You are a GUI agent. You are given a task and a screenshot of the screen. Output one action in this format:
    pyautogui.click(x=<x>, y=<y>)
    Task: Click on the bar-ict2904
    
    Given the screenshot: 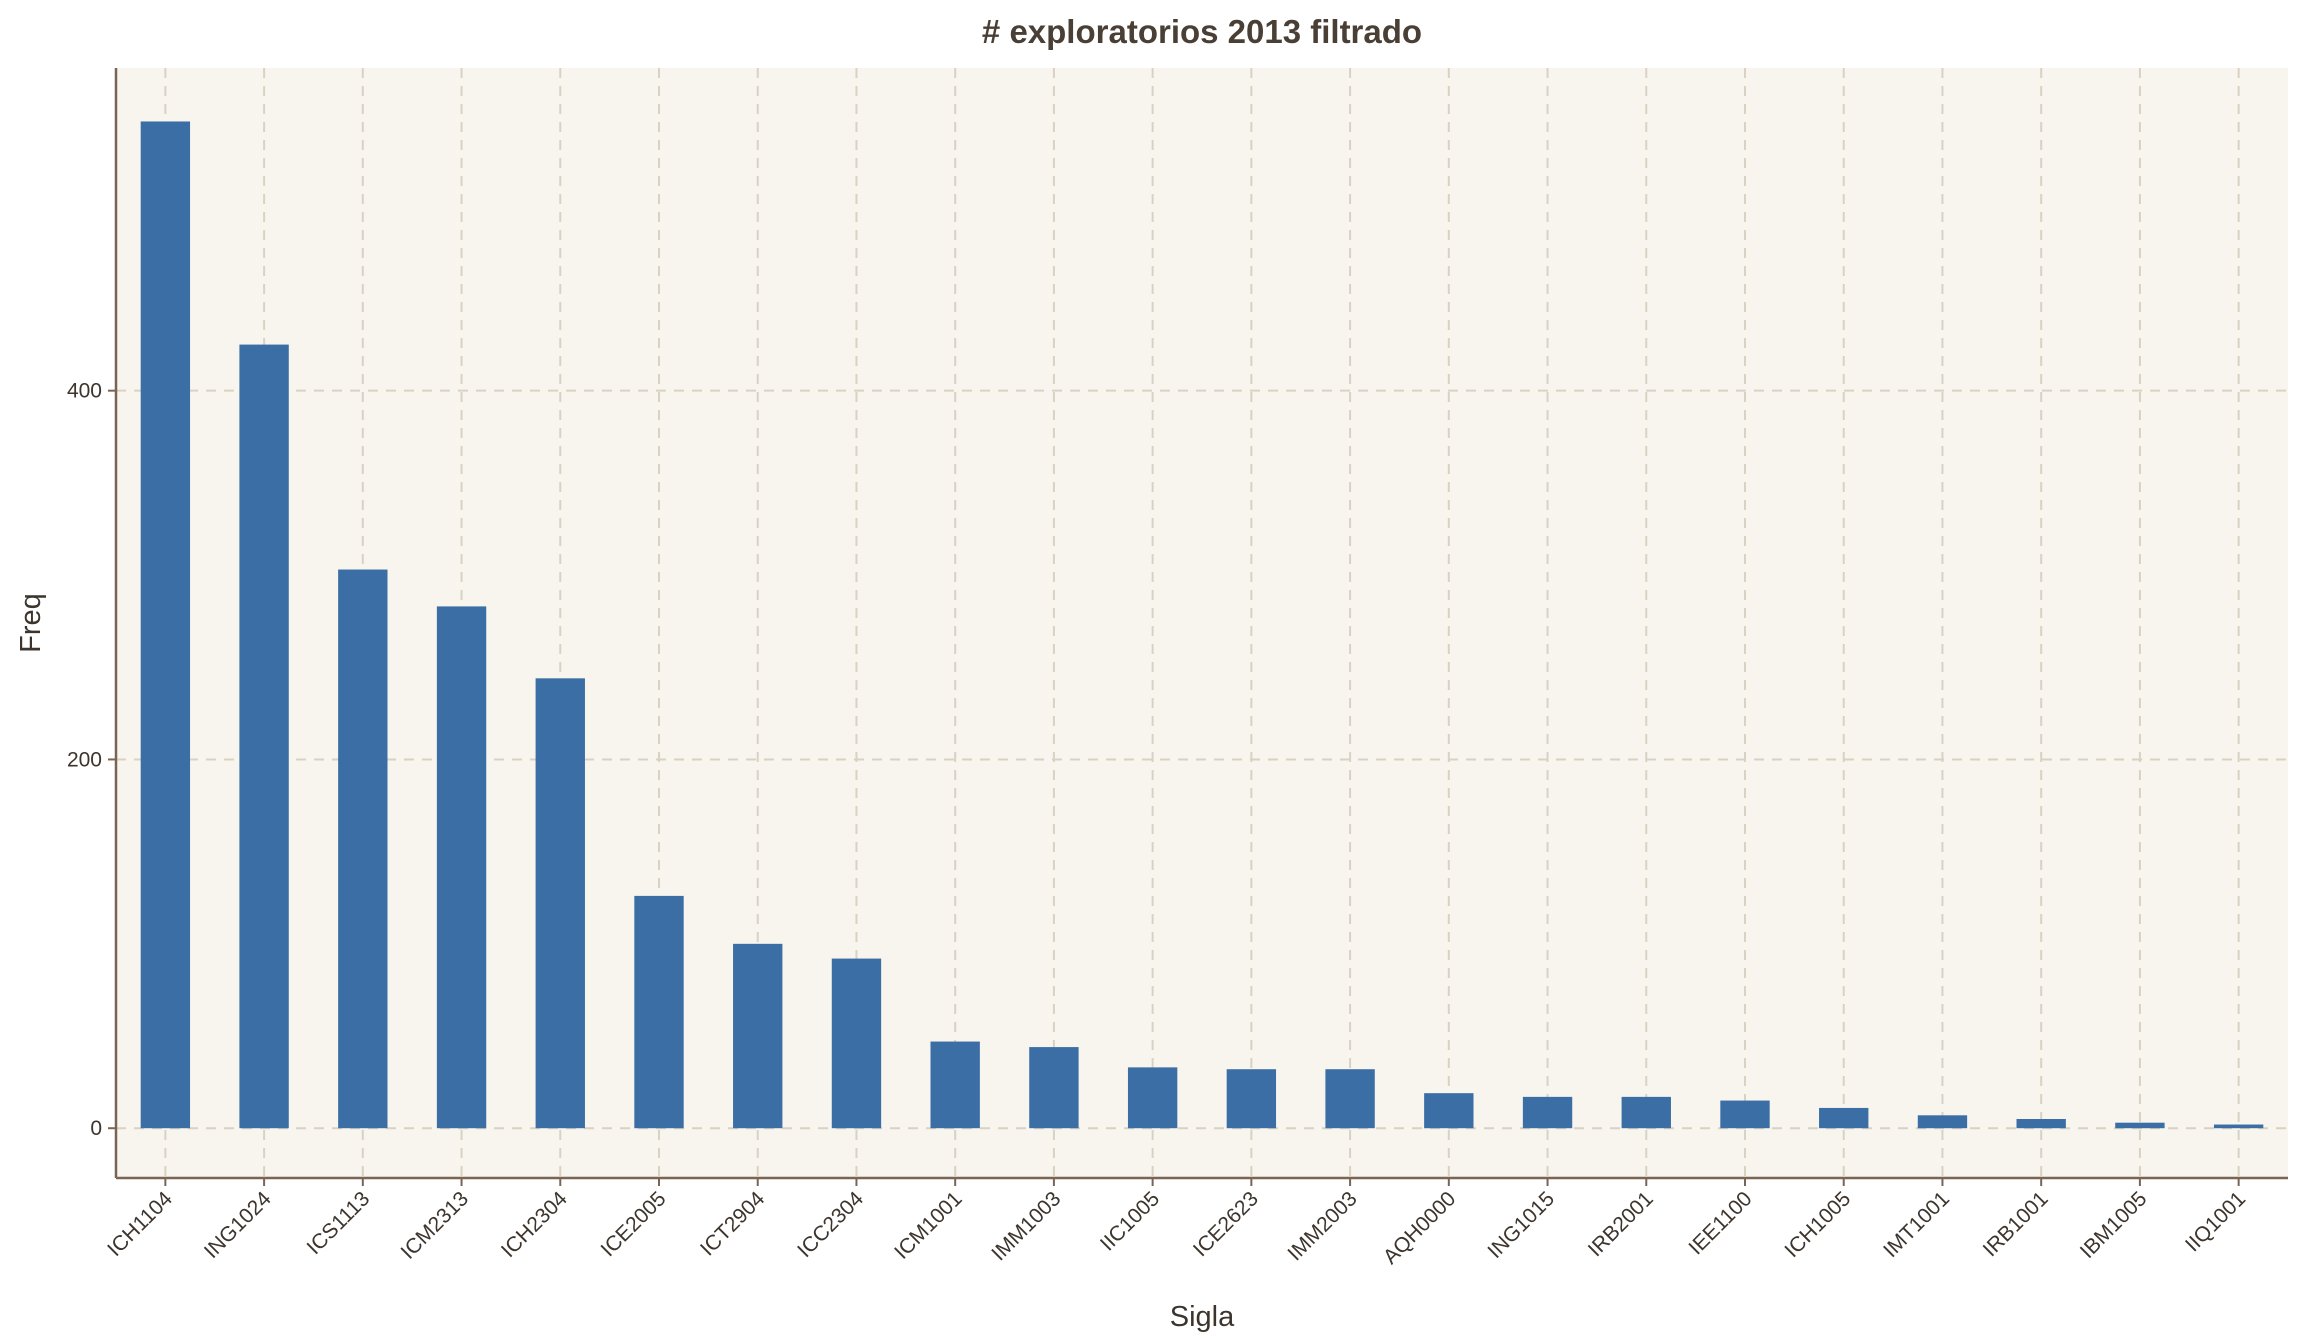 What is the action you would take?
    pyautogui.click(x=758, y=1036)
    